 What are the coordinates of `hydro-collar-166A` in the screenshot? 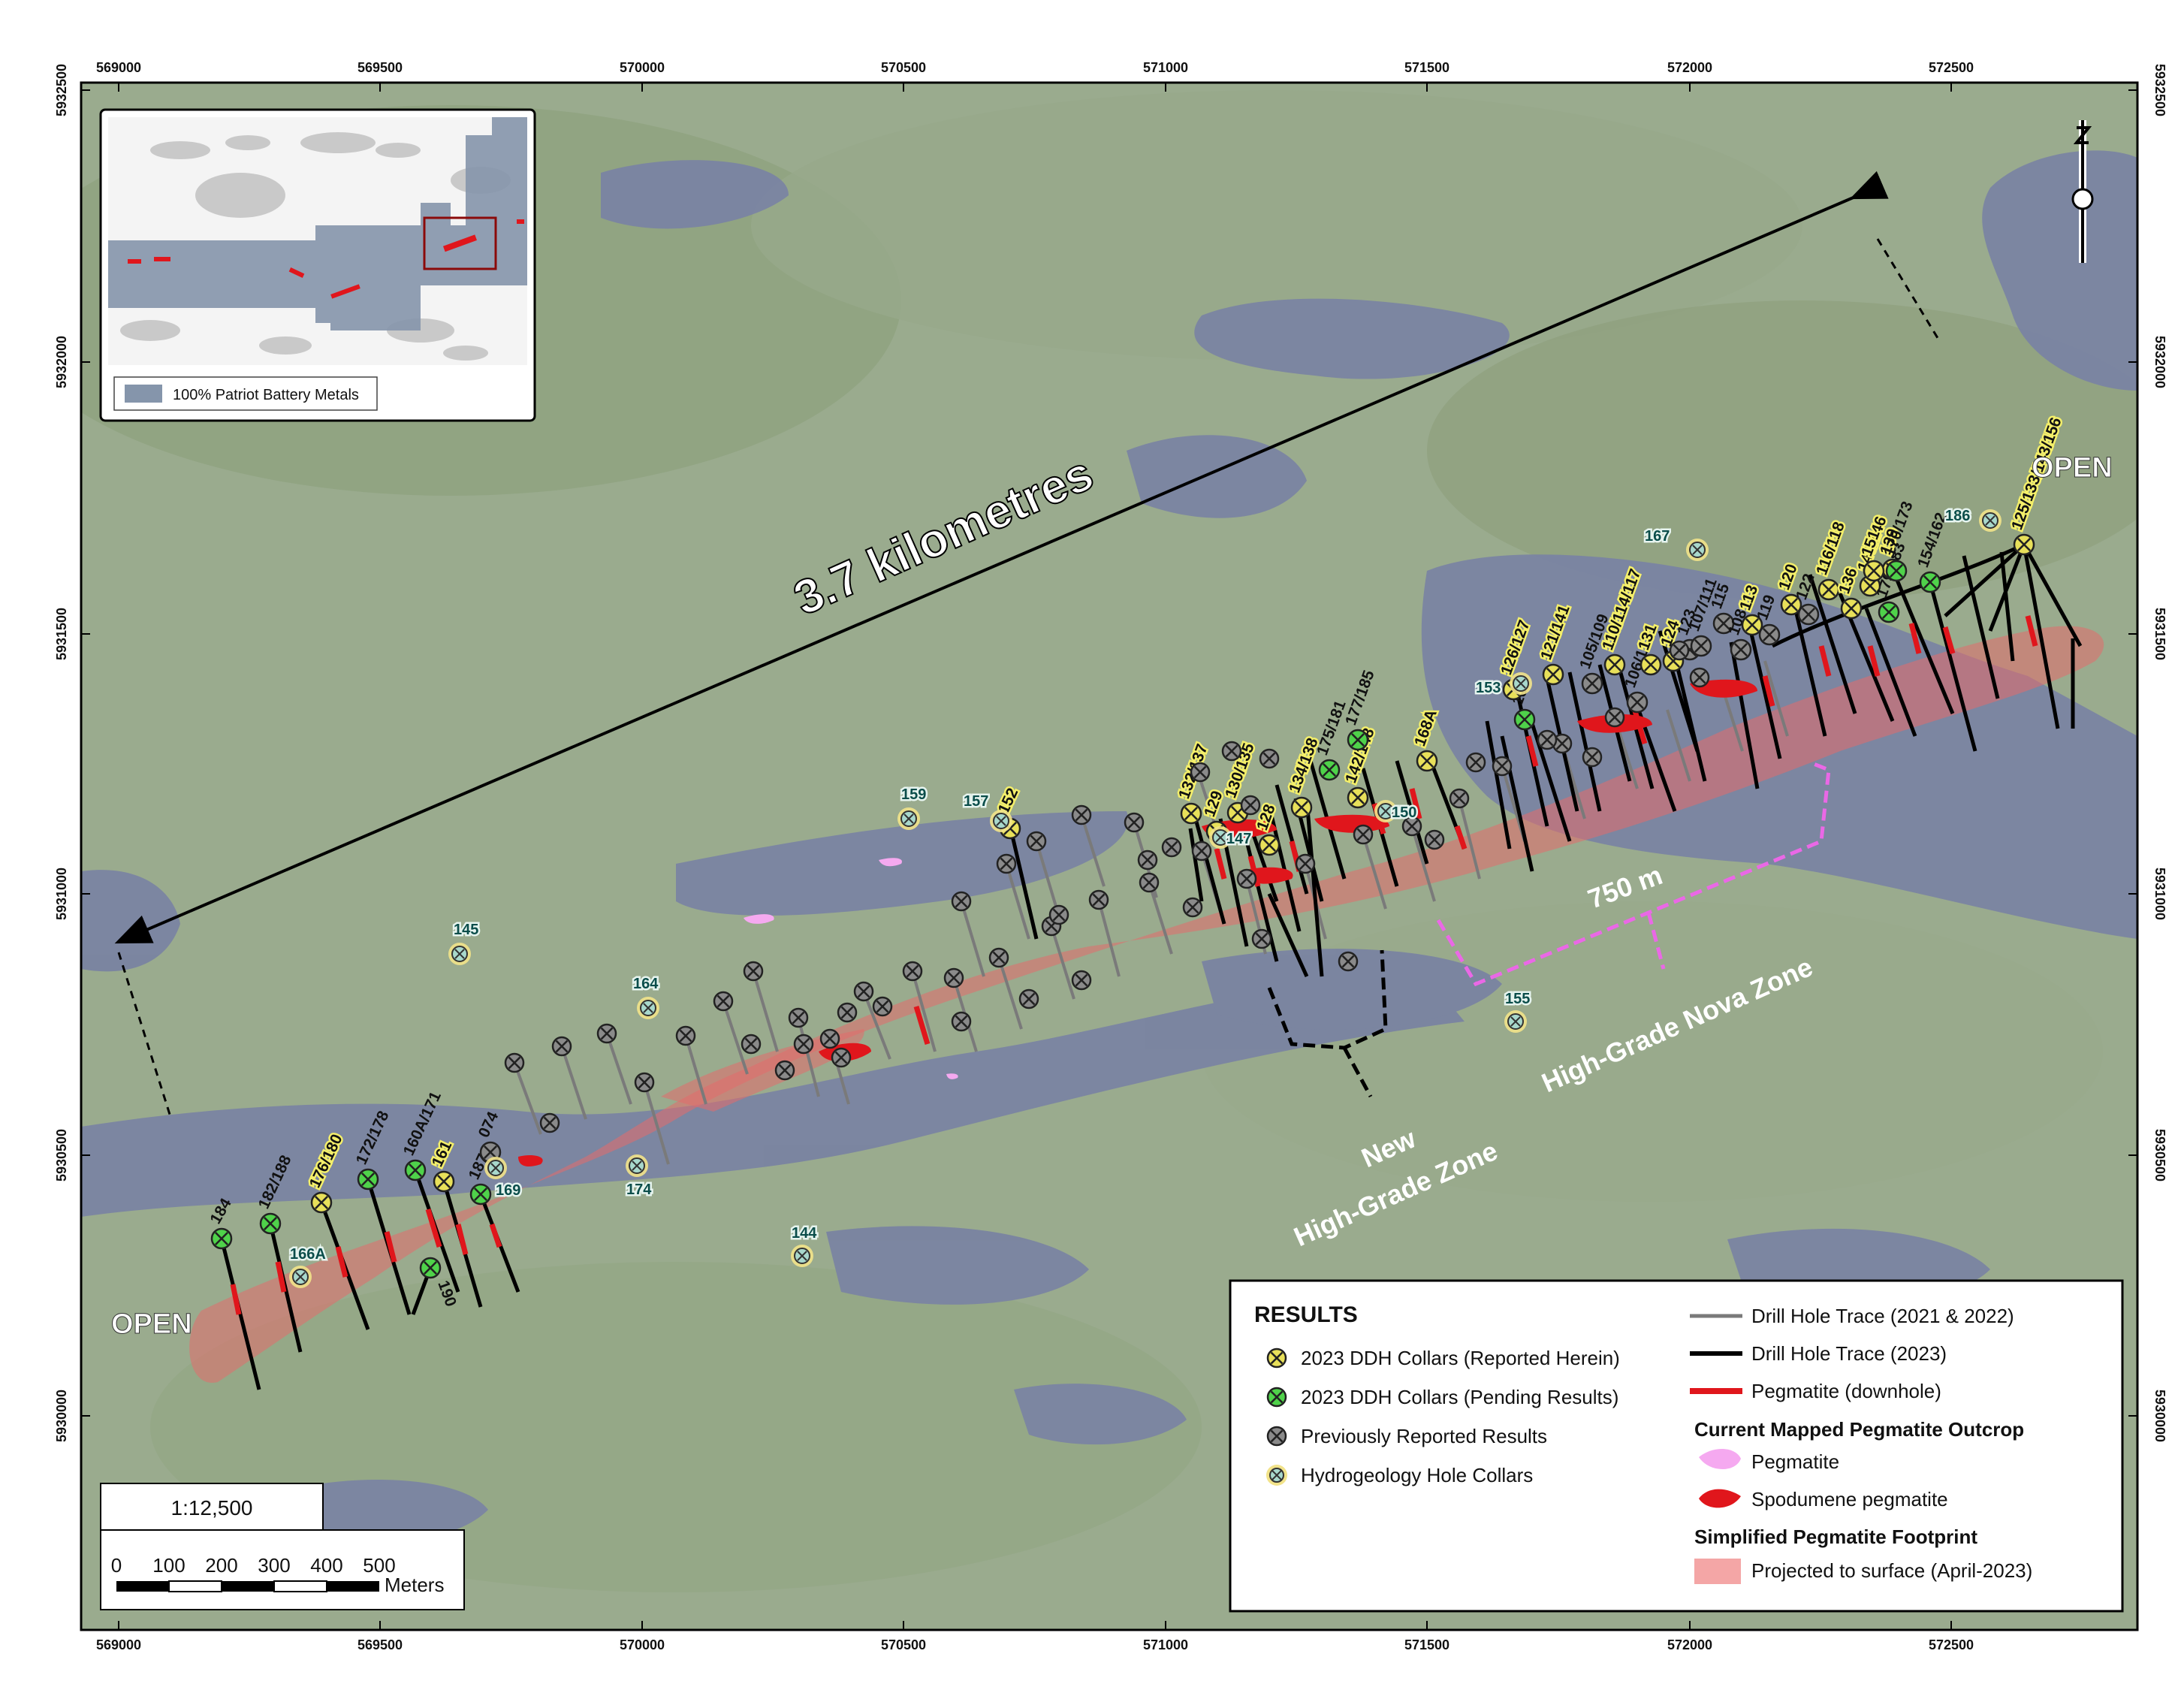 It's located at (300, 1277).